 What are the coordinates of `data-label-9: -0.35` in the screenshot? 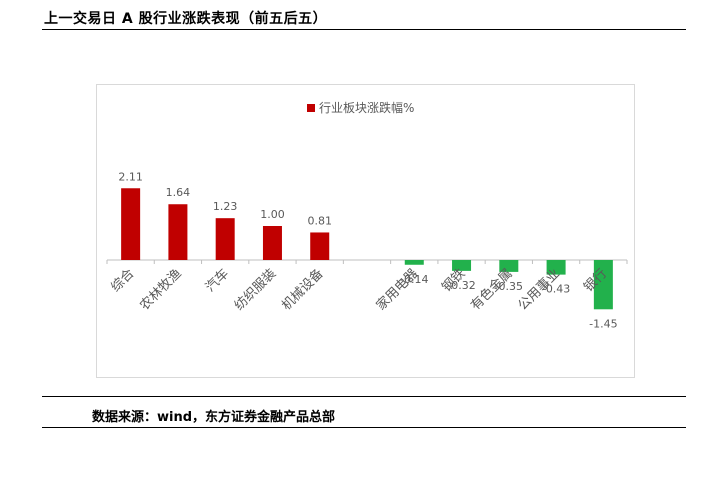 It's located at (509, 286).